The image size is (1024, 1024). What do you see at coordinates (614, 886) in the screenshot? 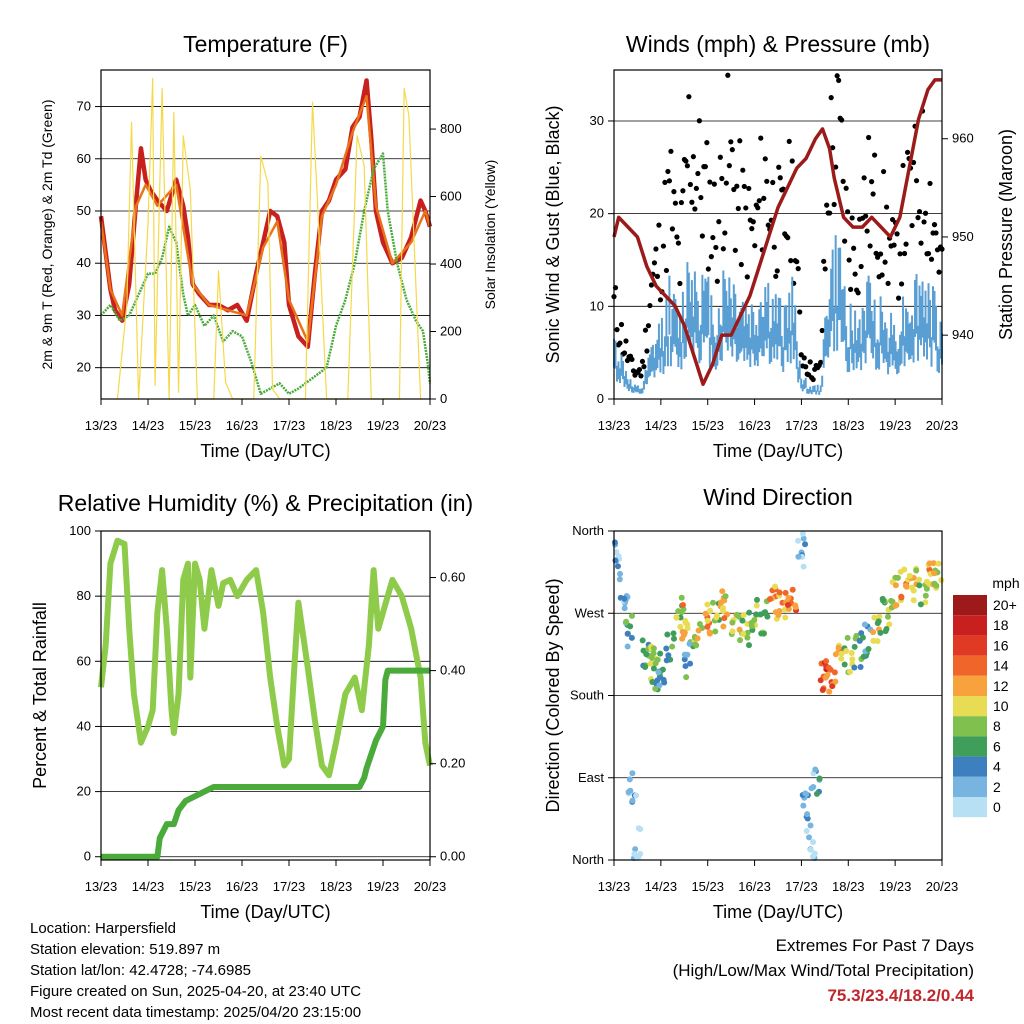
I see `x-tick-label: 13/23` at bounding box center [614, 886].